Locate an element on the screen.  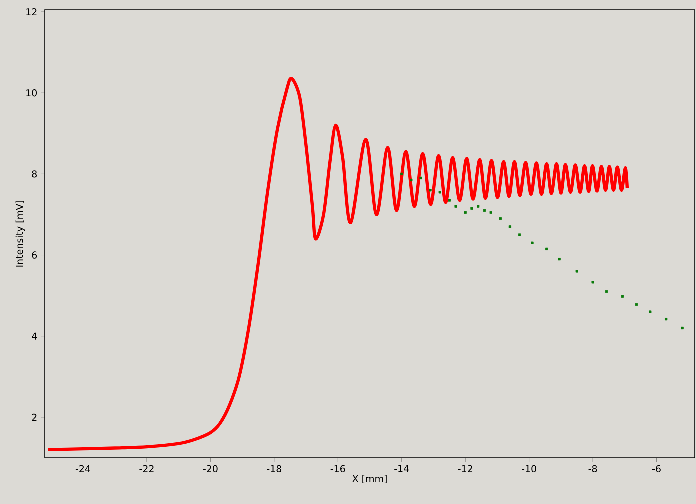
x-tick-label: -8 is located at coordinates (593, 469).